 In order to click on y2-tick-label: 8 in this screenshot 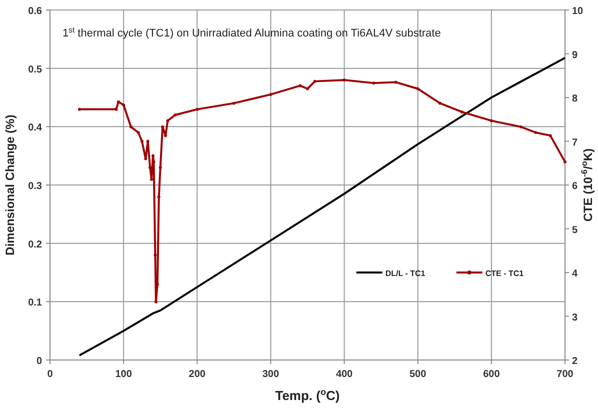, I will do `click(575, 99)`.